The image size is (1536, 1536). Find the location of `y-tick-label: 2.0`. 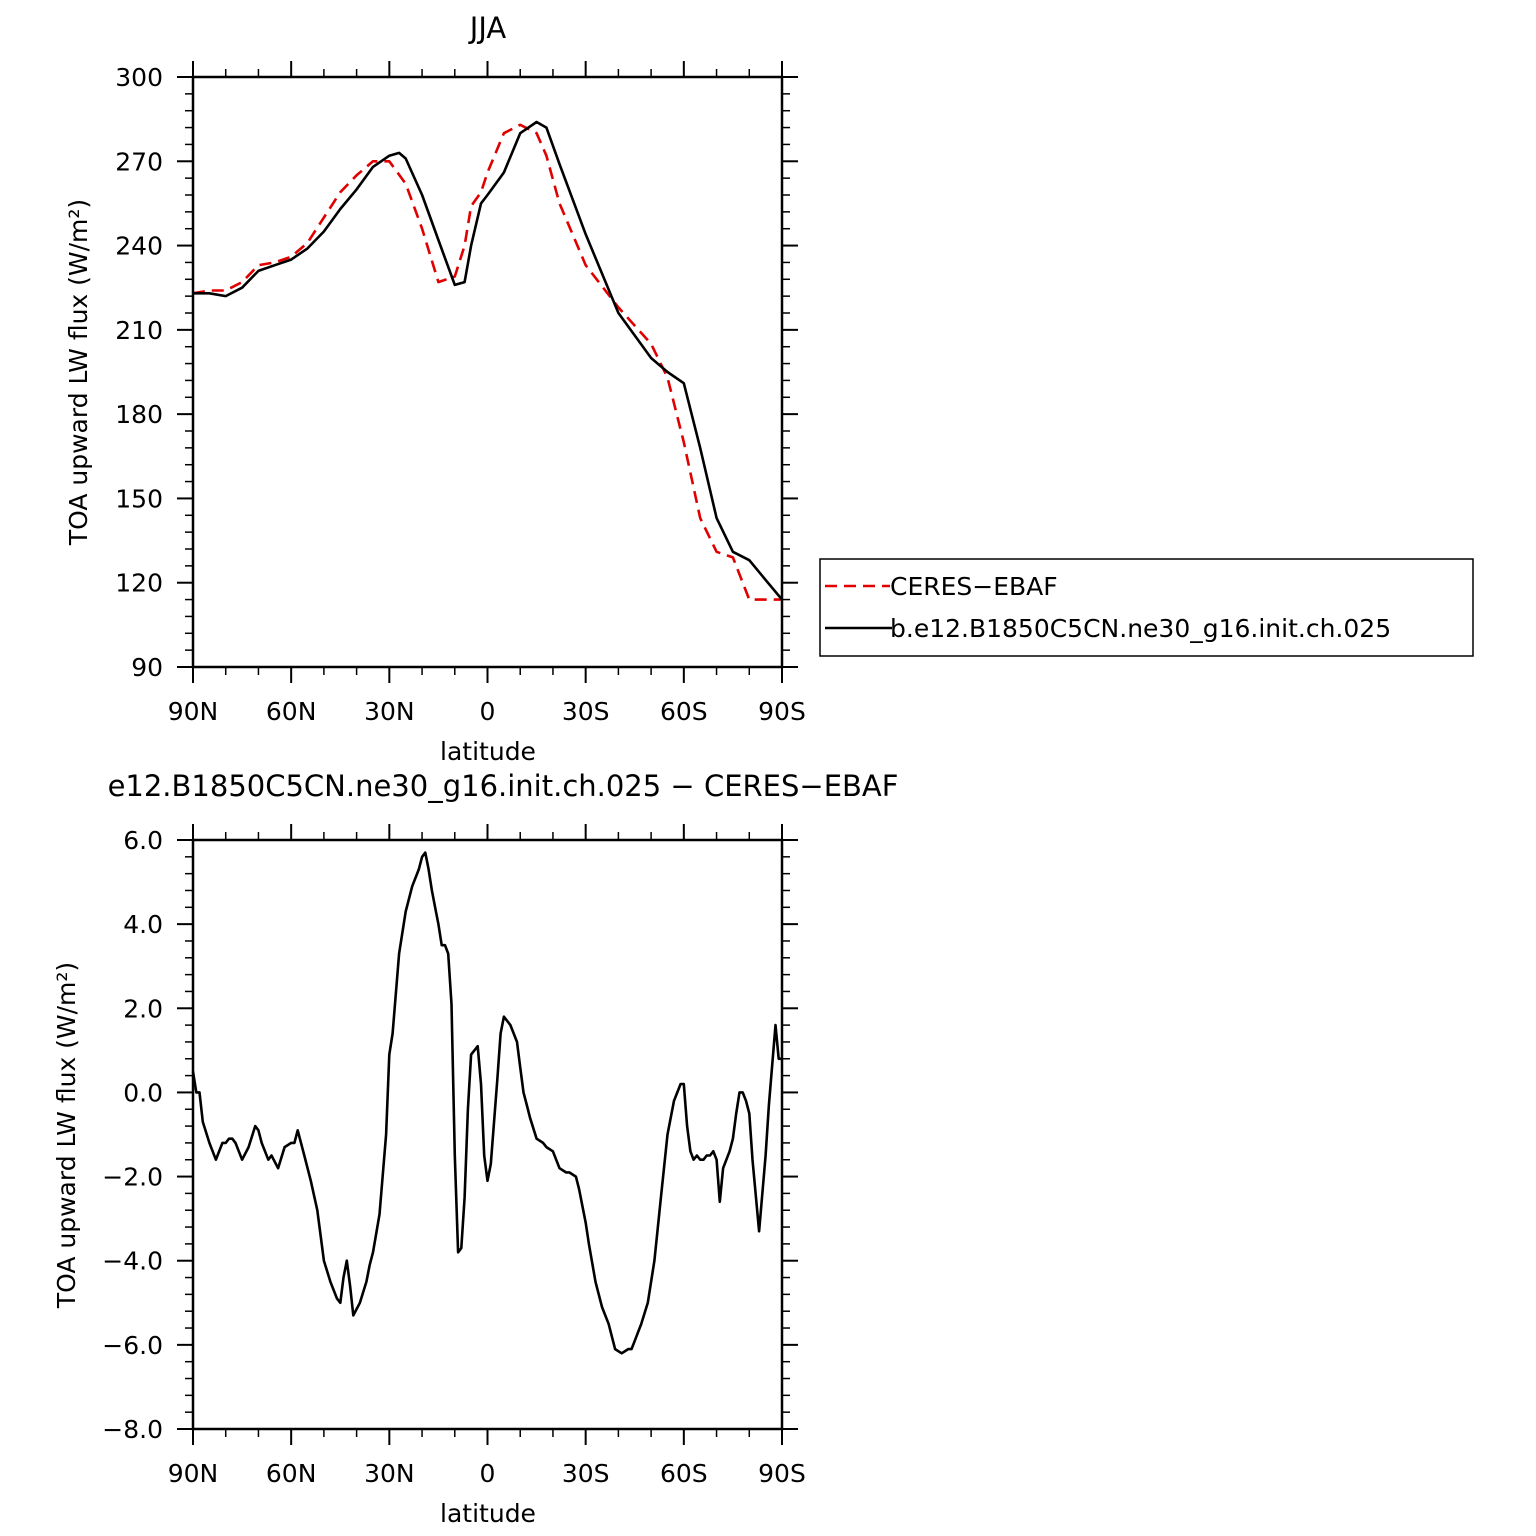

y-tick-label: 2.0 is located at coordinates (143, 1008).